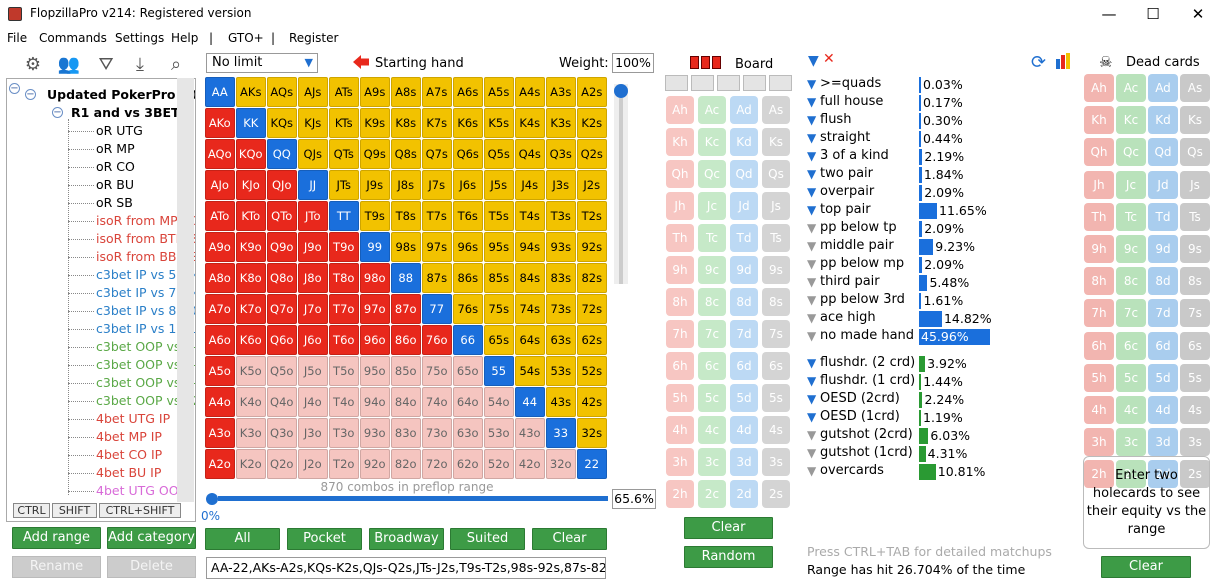 This screenshot has width=1216, height=588. What do you see at coordinates (1195, 474) in the screenshot?
I see `dead-card: 2s` at bounding box center [1195, 474].